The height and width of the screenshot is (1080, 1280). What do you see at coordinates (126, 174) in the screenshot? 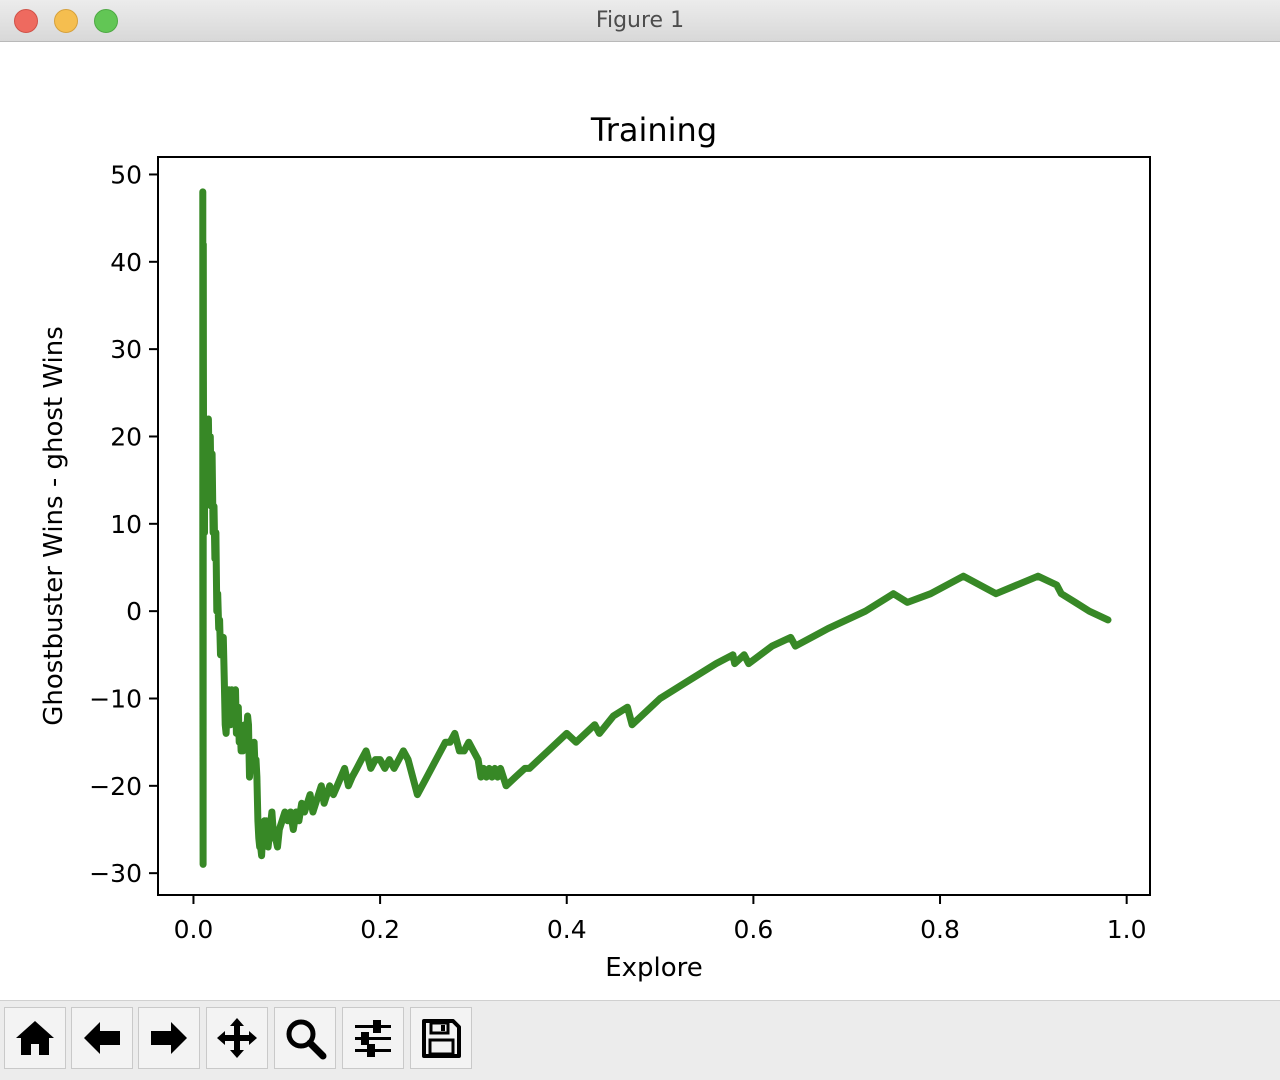
I see `y-tick-label: 50` at bounding box center [126, 174].